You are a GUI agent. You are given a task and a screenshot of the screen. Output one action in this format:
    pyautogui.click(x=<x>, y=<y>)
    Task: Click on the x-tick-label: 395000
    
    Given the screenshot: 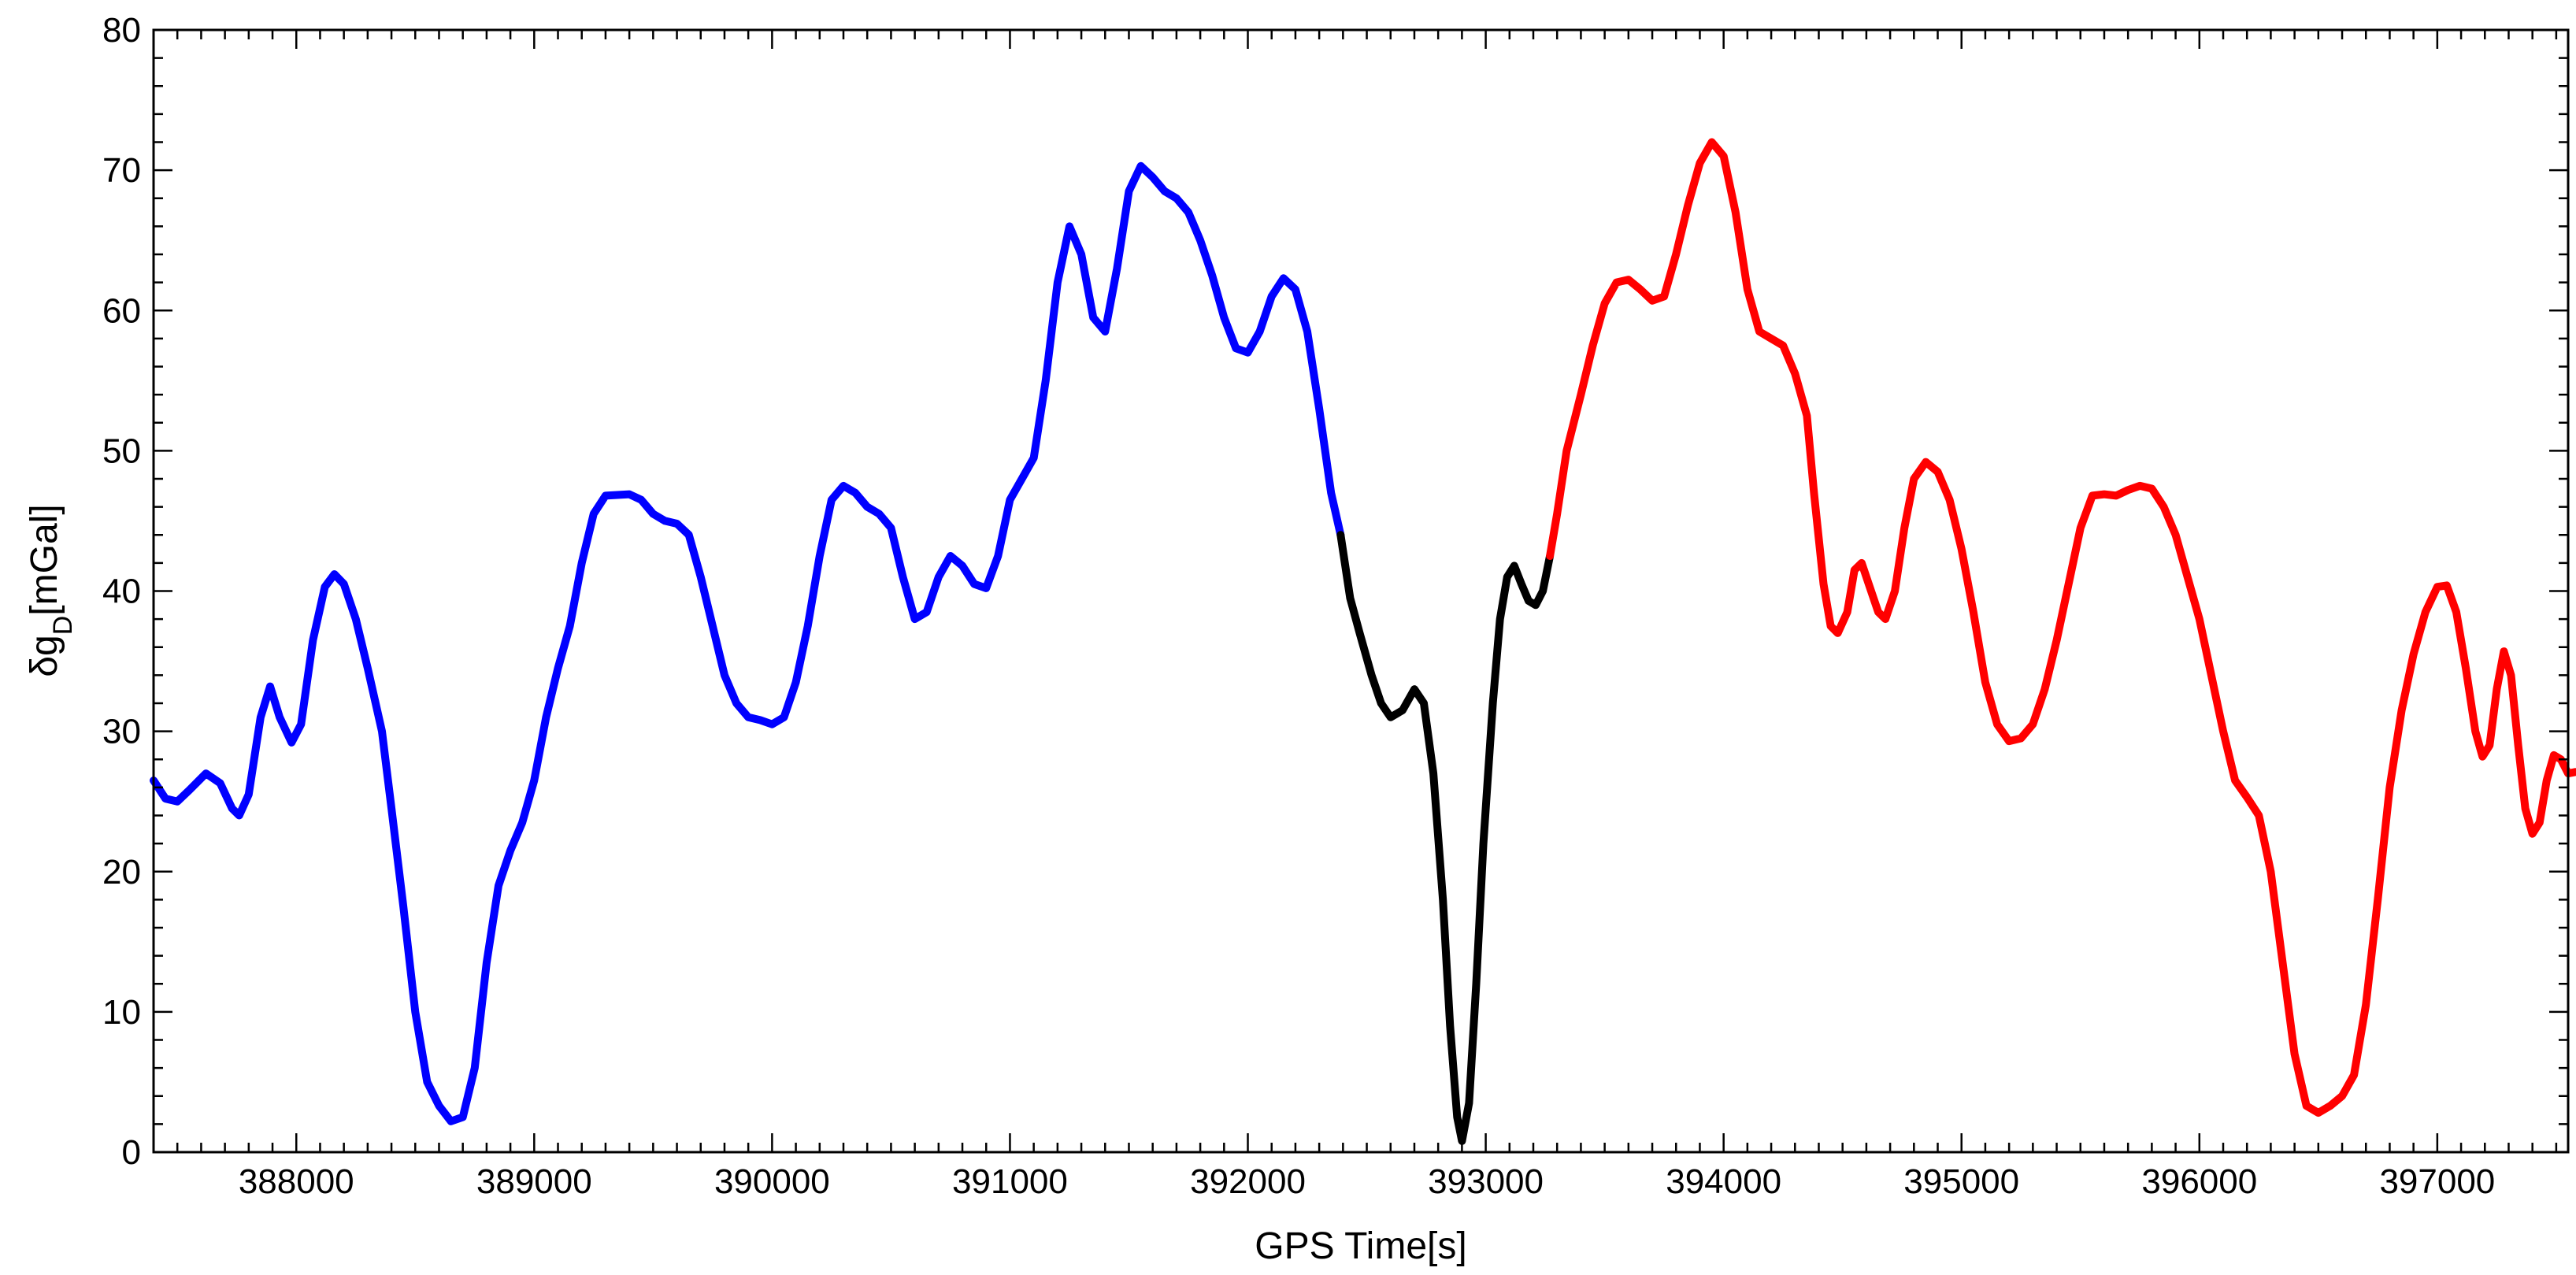 What is the action you would take?
    pyautogui.click(x=1961, y=1181)
    